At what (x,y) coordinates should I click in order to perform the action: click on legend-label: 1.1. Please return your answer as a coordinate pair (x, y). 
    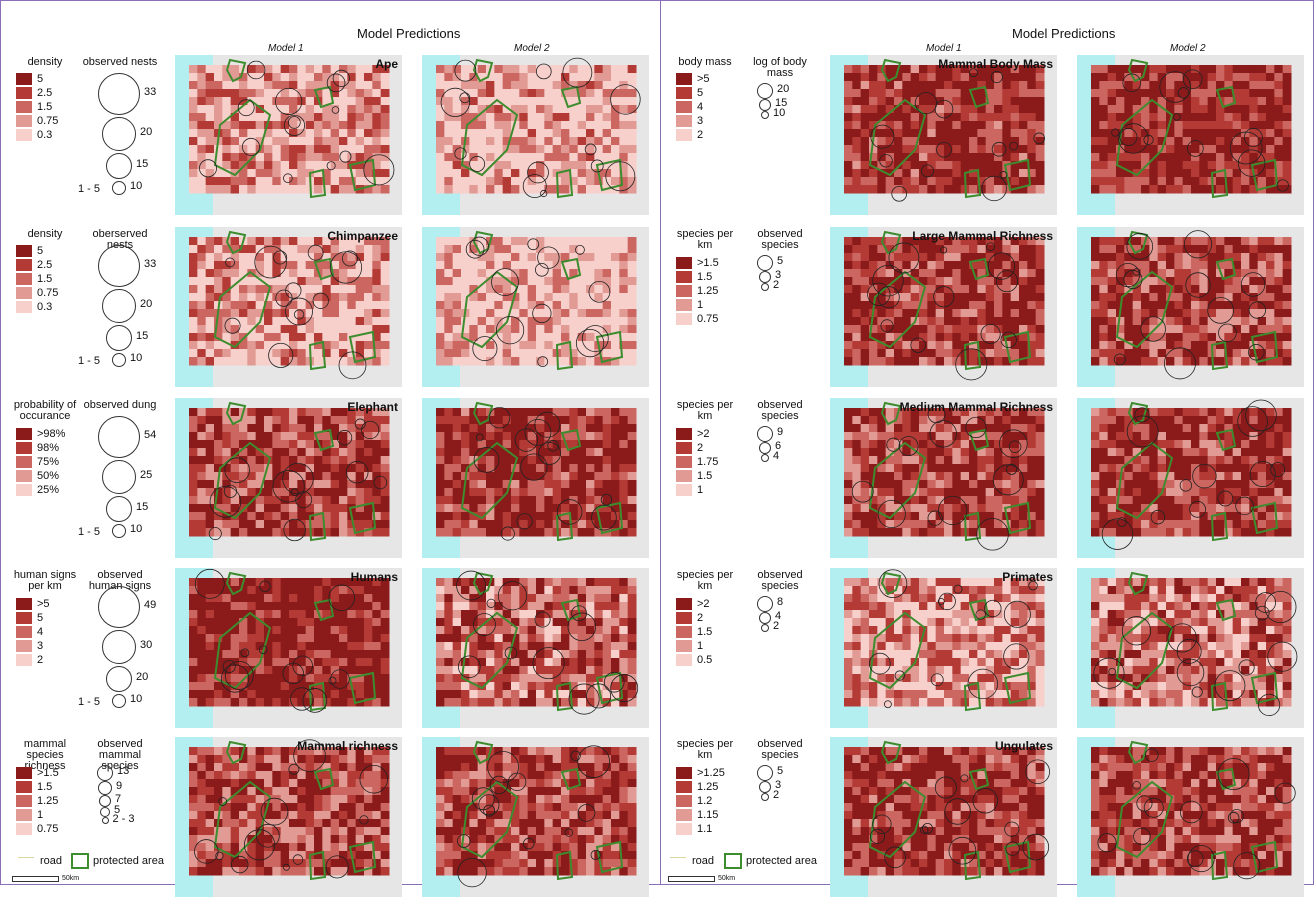
    Looking at the image, I should click on (705, 829).